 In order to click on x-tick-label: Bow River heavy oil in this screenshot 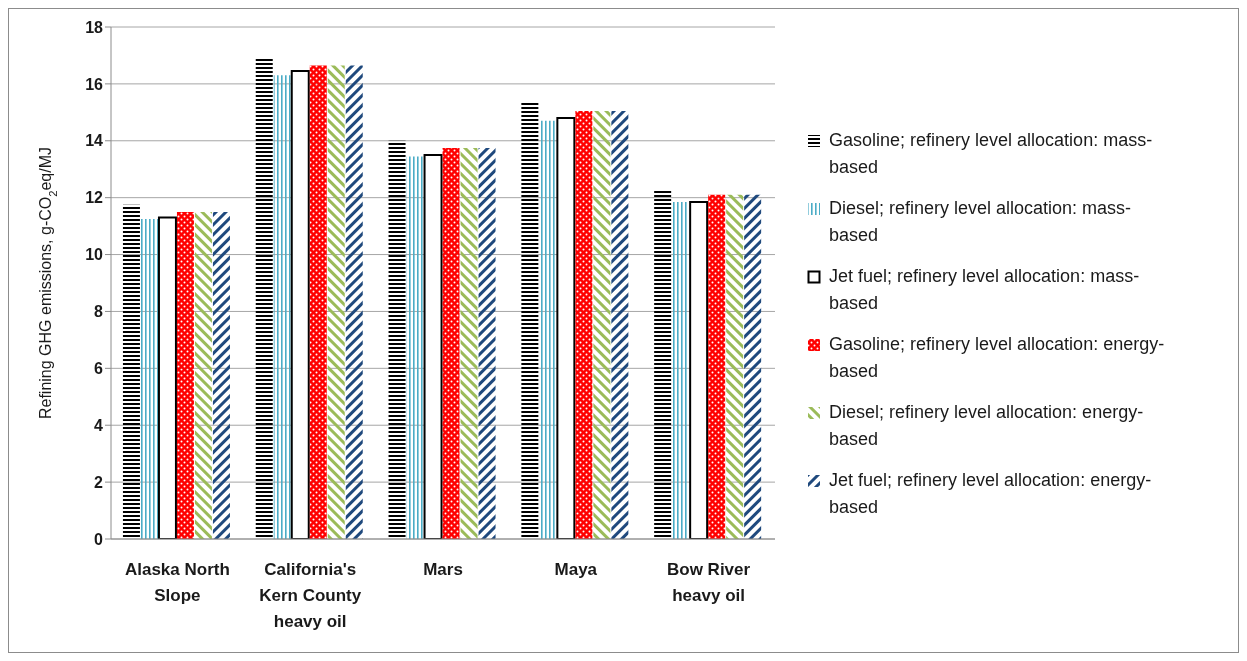, I will do `click(709, 582)`.